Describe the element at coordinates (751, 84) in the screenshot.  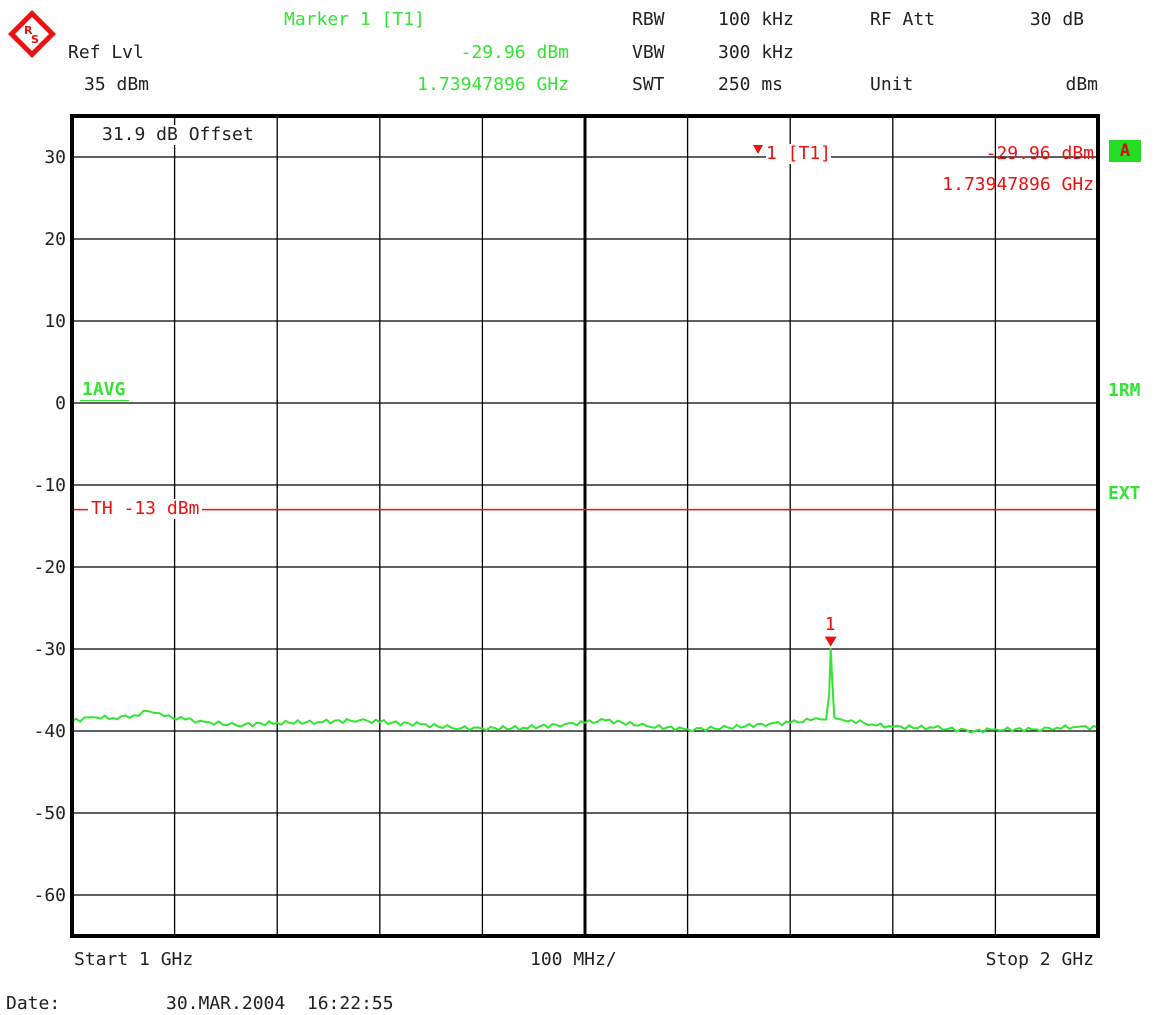
I see `swt-value: 250 ms` at that location.